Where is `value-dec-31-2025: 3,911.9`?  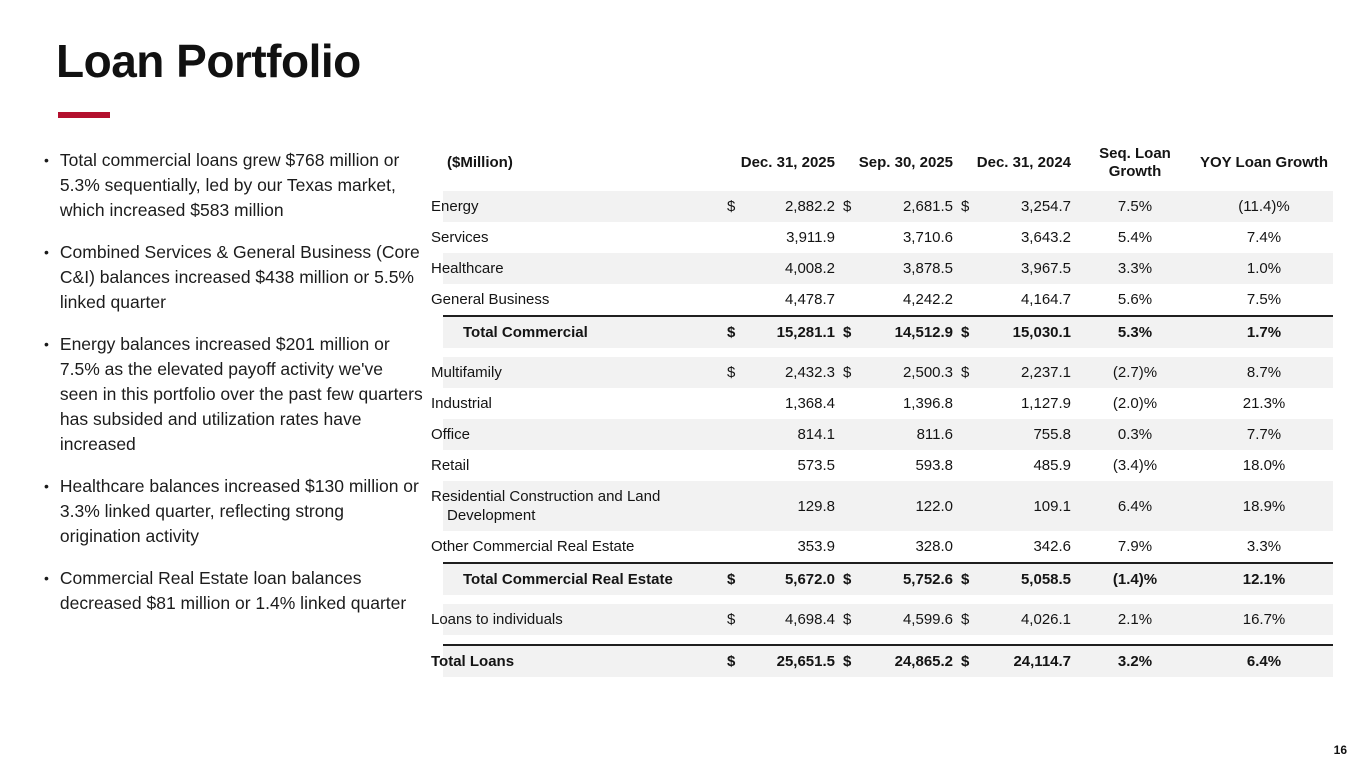 value-dec-31-2025: 3,911.9 is located at coordinates (810, 237).